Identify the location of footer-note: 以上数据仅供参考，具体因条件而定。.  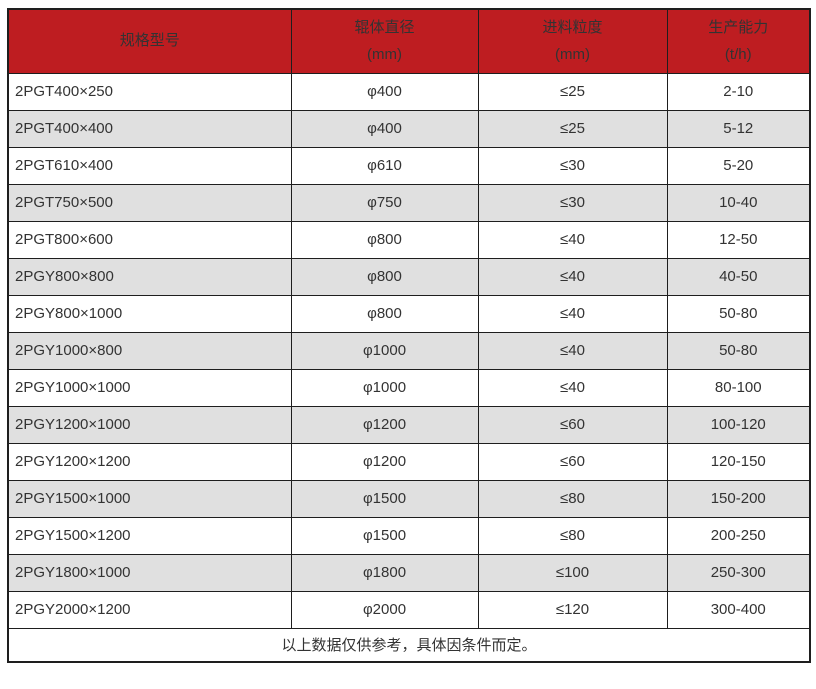
(409, 645).